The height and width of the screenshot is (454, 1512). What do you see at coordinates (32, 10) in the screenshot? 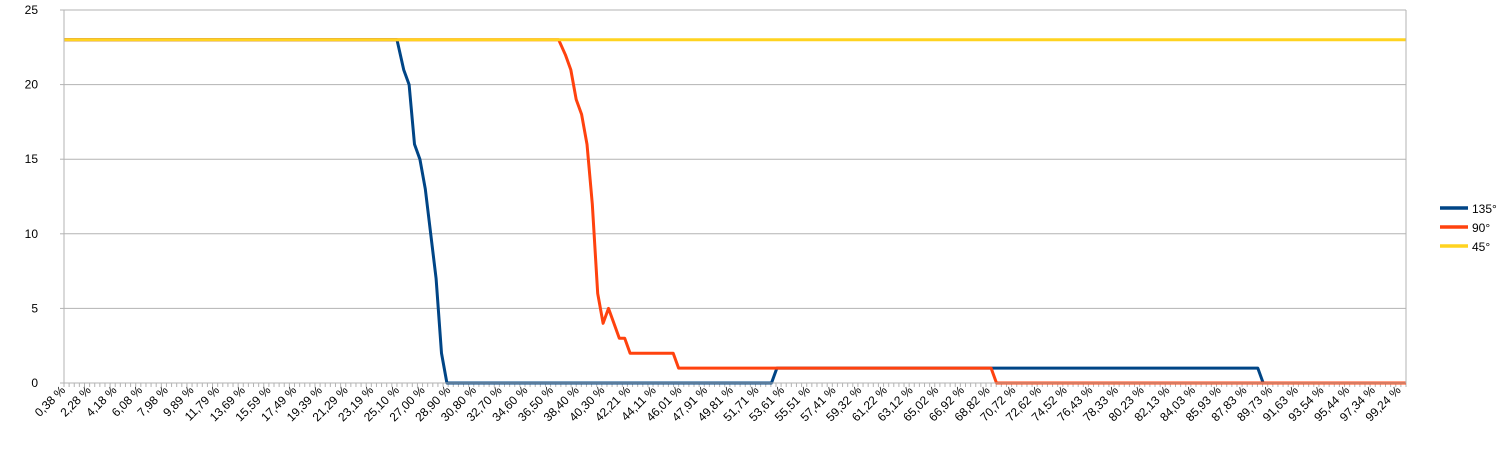
I see `y-tick-label: 25` at bounding box center [32, 10].